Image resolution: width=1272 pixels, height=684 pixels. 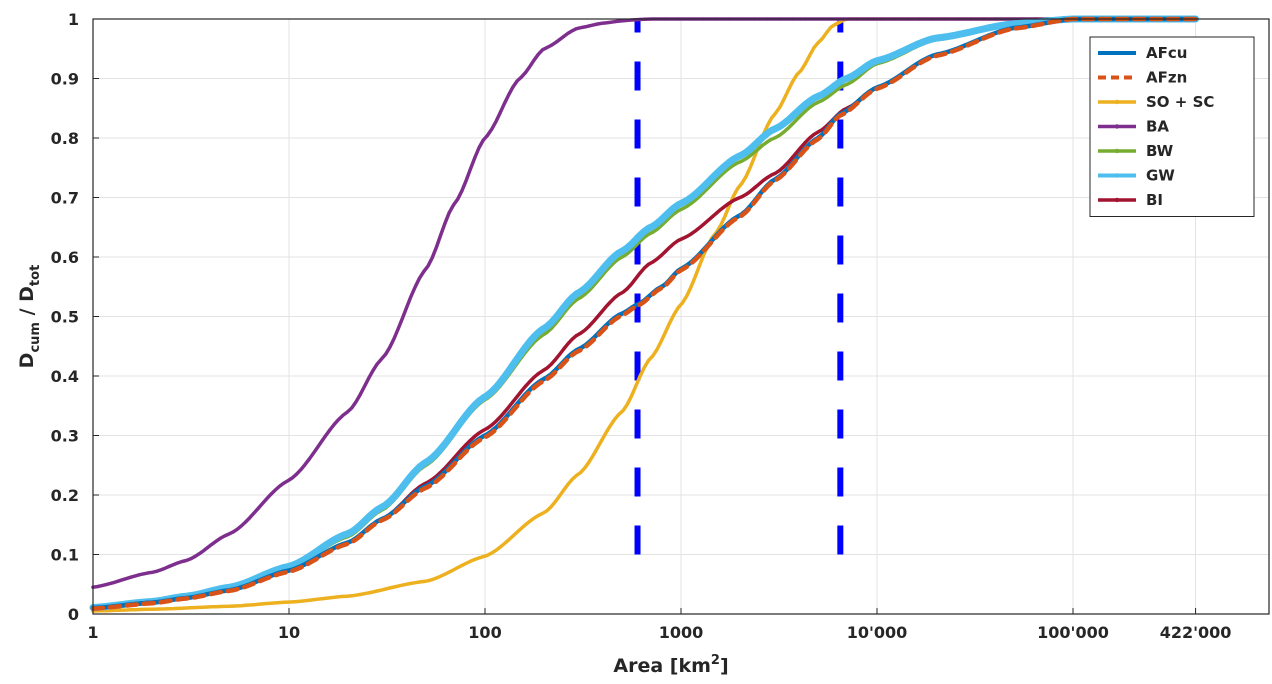 What do you see at coordinates (1157, 127) in the screenshot?
I see `legend-label: BA` at bounding box center [1157, 127].